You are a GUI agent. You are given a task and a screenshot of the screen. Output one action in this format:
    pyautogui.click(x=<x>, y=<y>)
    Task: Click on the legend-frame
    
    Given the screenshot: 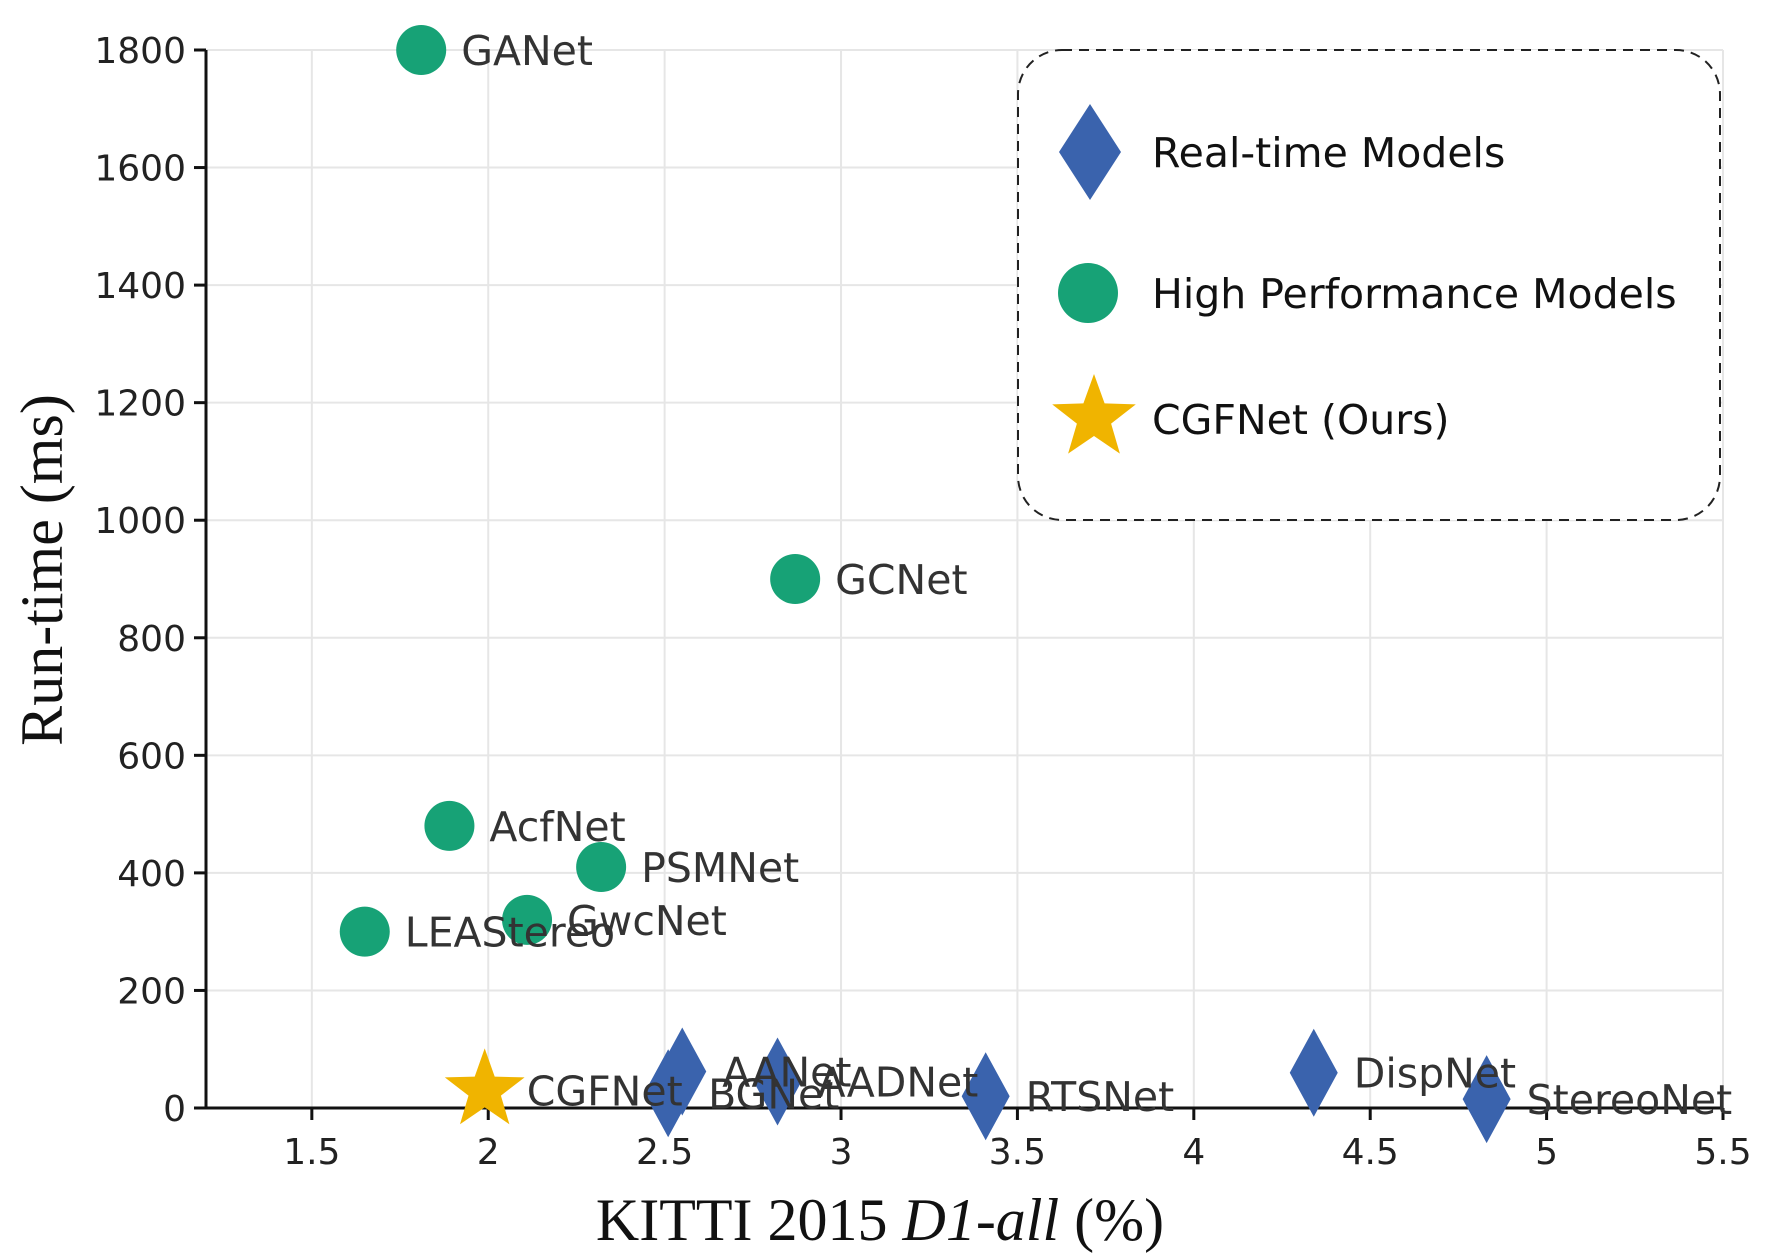 What is the action you would take?
    pyautogui.click(x=1369, y=285)
    